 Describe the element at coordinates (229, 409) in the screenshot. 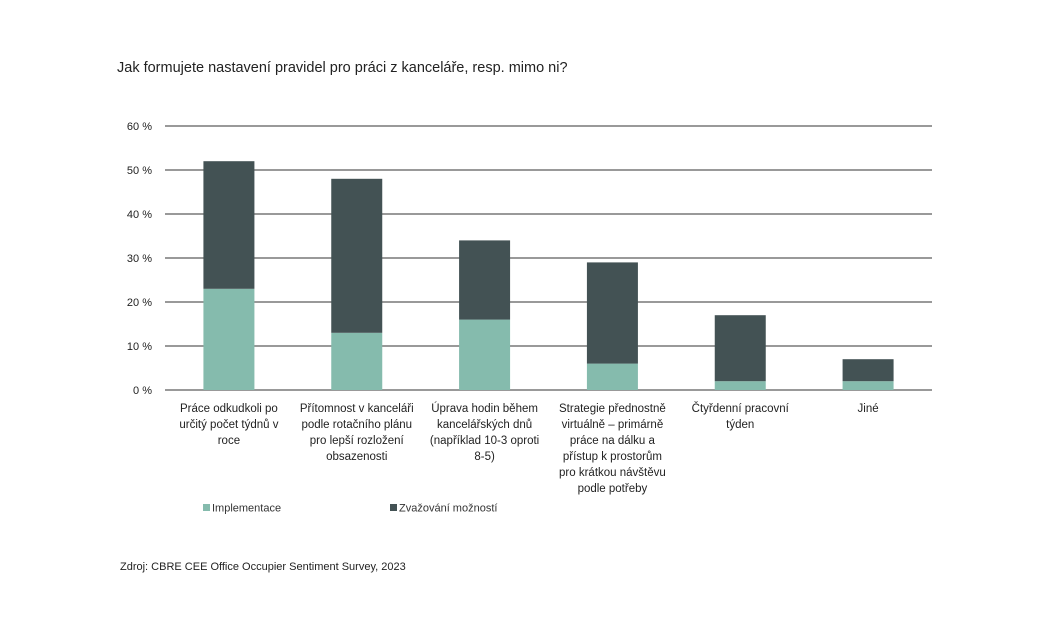

I see `x-category-label: Práce odkudkoli po` at that location.